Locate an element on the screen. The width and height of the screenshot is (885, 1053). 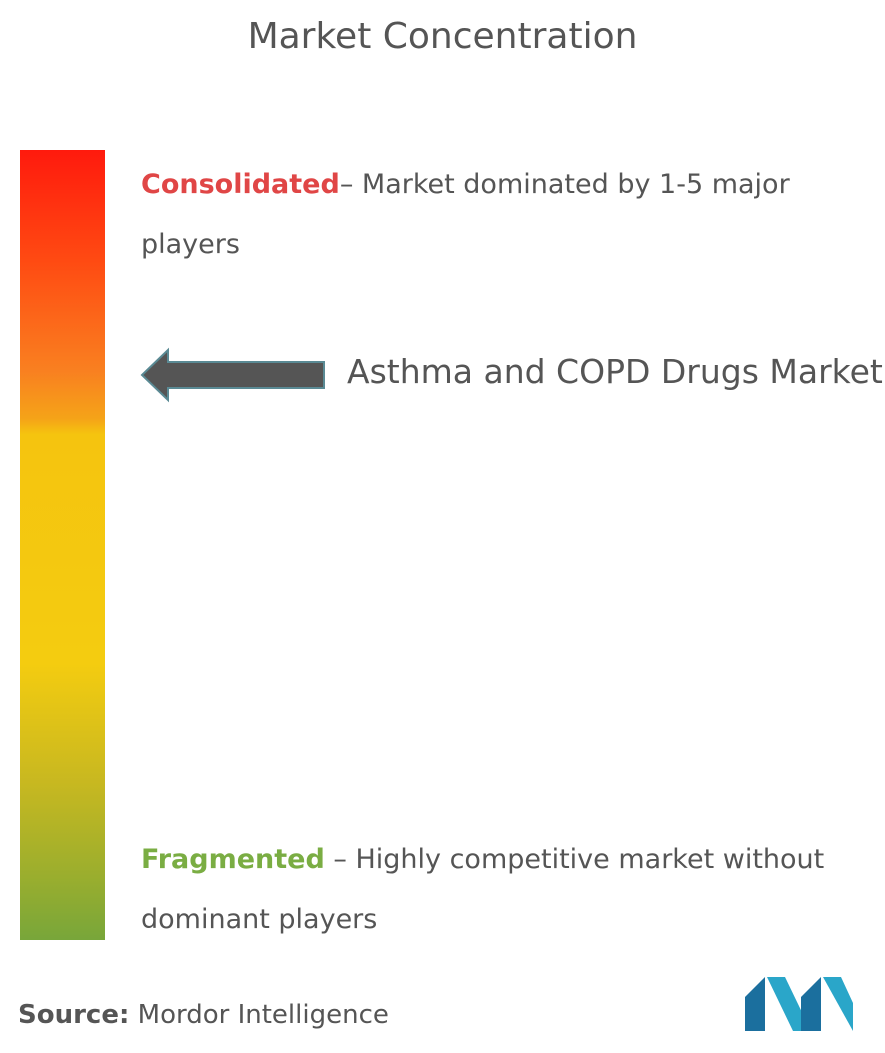
fragmented-label: Fragmented is located at coordinates (233, 859).